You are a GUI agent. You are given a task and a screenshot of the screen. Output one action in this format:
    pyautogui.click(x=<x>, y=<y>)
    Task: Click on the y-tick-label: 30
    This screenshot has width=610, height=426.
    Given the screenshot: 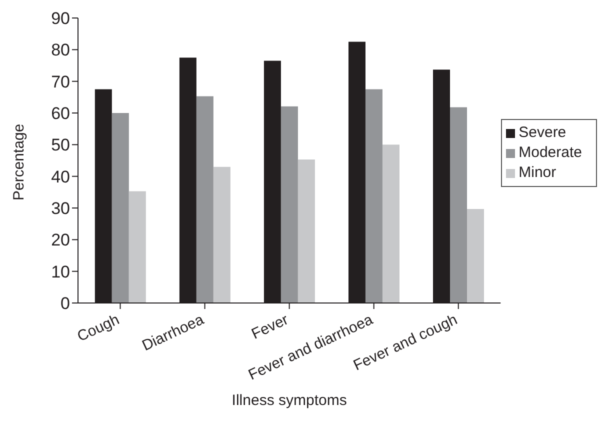 What is the action you would take?
    pyautogui.click(x=60, y=208)
    